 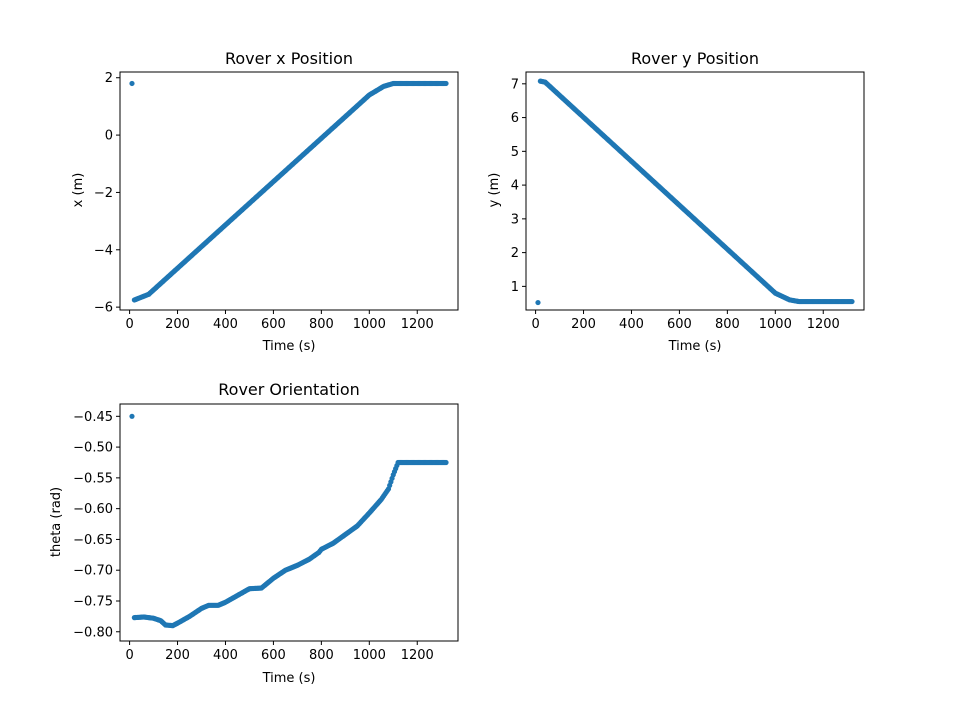 I want to click on y-tick-label: −0.80, so click(x=93, y=632).